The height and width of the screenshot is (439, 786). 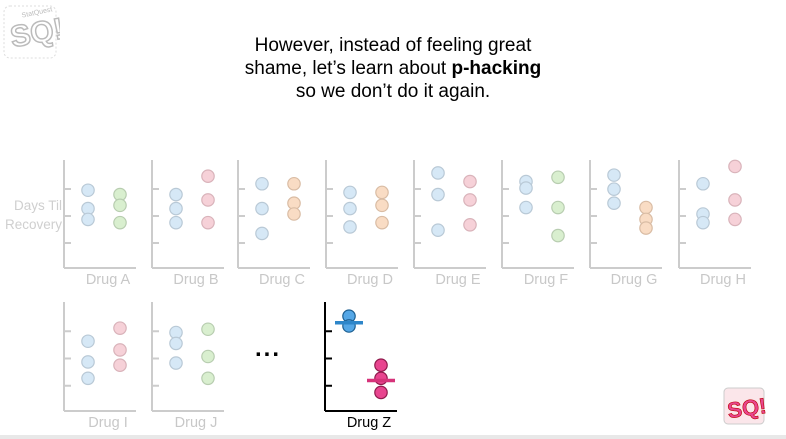 I want to click on y-axis-label: Days Til Recovery, so click(x=33, y=215).